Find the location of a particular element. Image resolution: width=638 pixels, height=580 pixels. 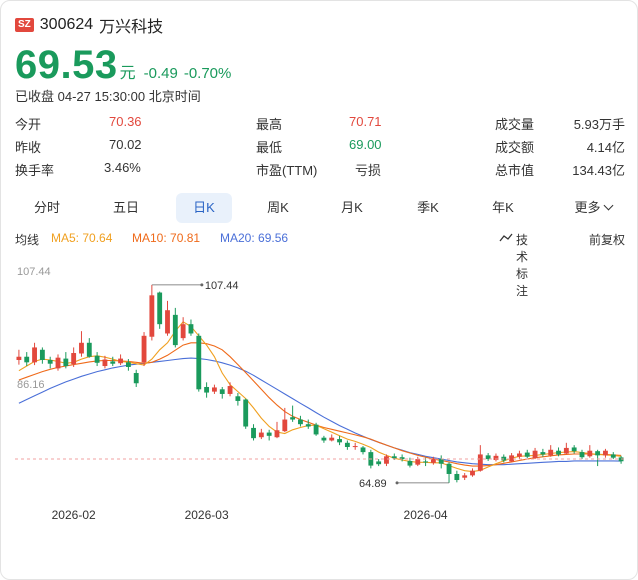

market-status: 已收盘 04-27 15:30:00 北京时间 is located at coordinates (108, 96).